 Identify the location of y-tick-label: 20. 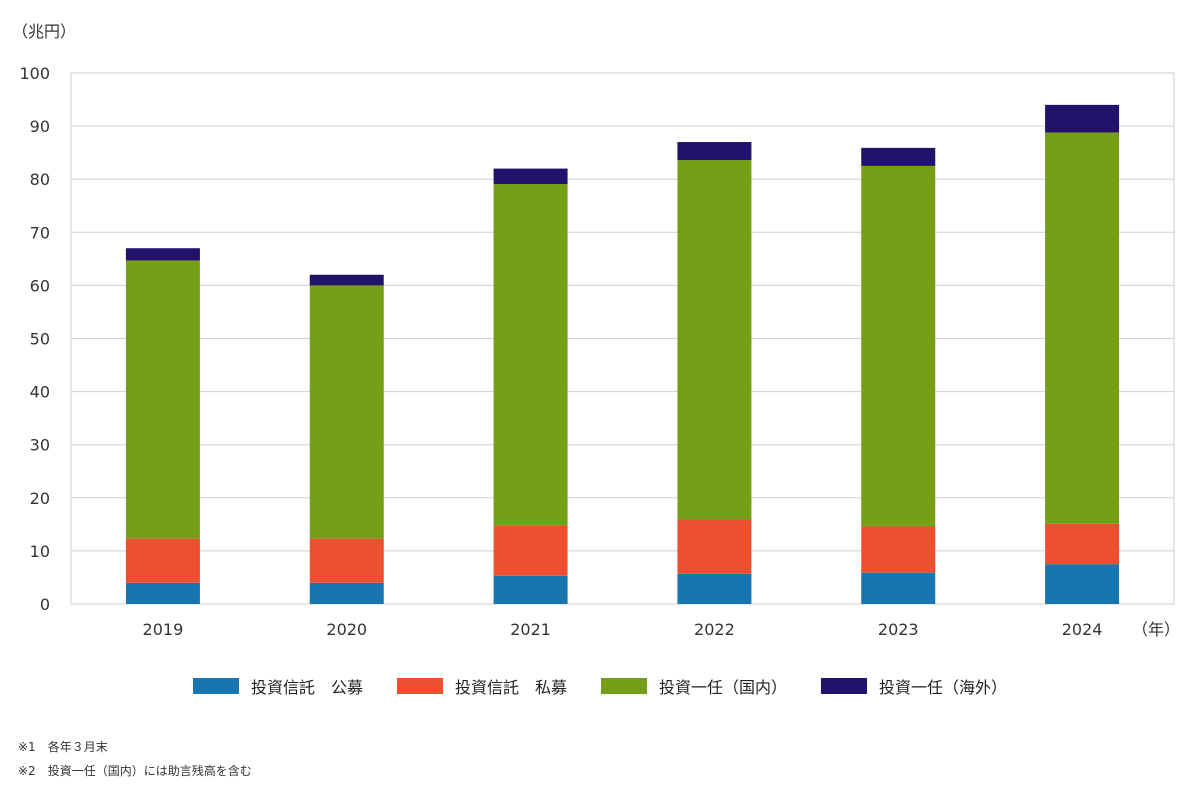
(40, 498).